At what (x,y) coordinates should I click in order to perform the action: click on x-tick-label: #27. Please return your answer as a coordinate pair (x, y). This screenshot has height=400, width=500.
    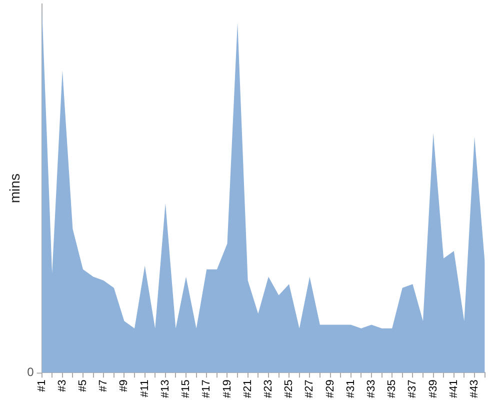
    Looking at the image, I should click on (310, 389).